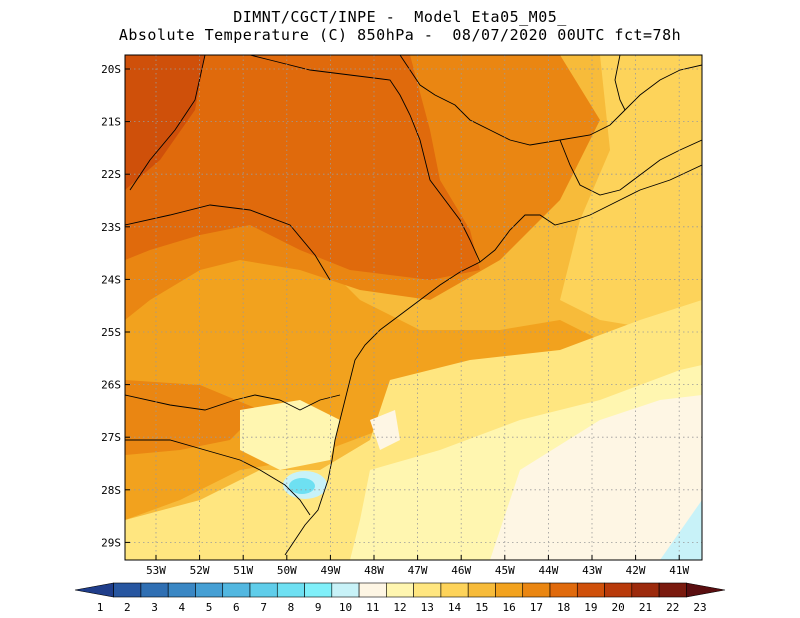  Describe the element at coordinates (679, 570) in the screenshot. I see `longitude-label: 41W` at that location.